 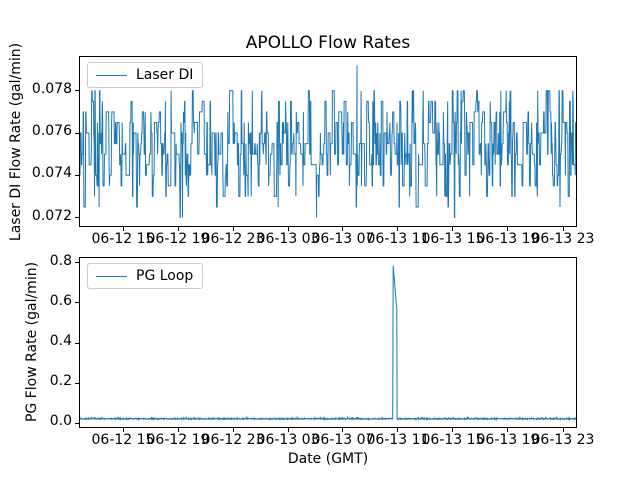 What do you see at coordinates (60, 341) in the screenshot?
I see `y-tick-label: 0.4` at bounding box center [60, 341].